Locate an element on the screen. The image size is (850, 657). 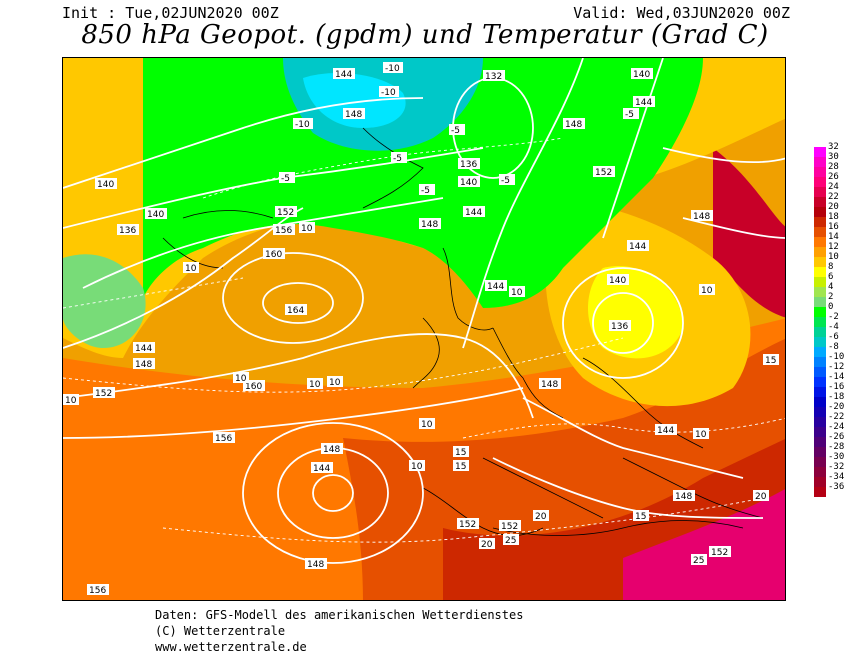
legend-label: 18 is located at coordinates (833, 217).